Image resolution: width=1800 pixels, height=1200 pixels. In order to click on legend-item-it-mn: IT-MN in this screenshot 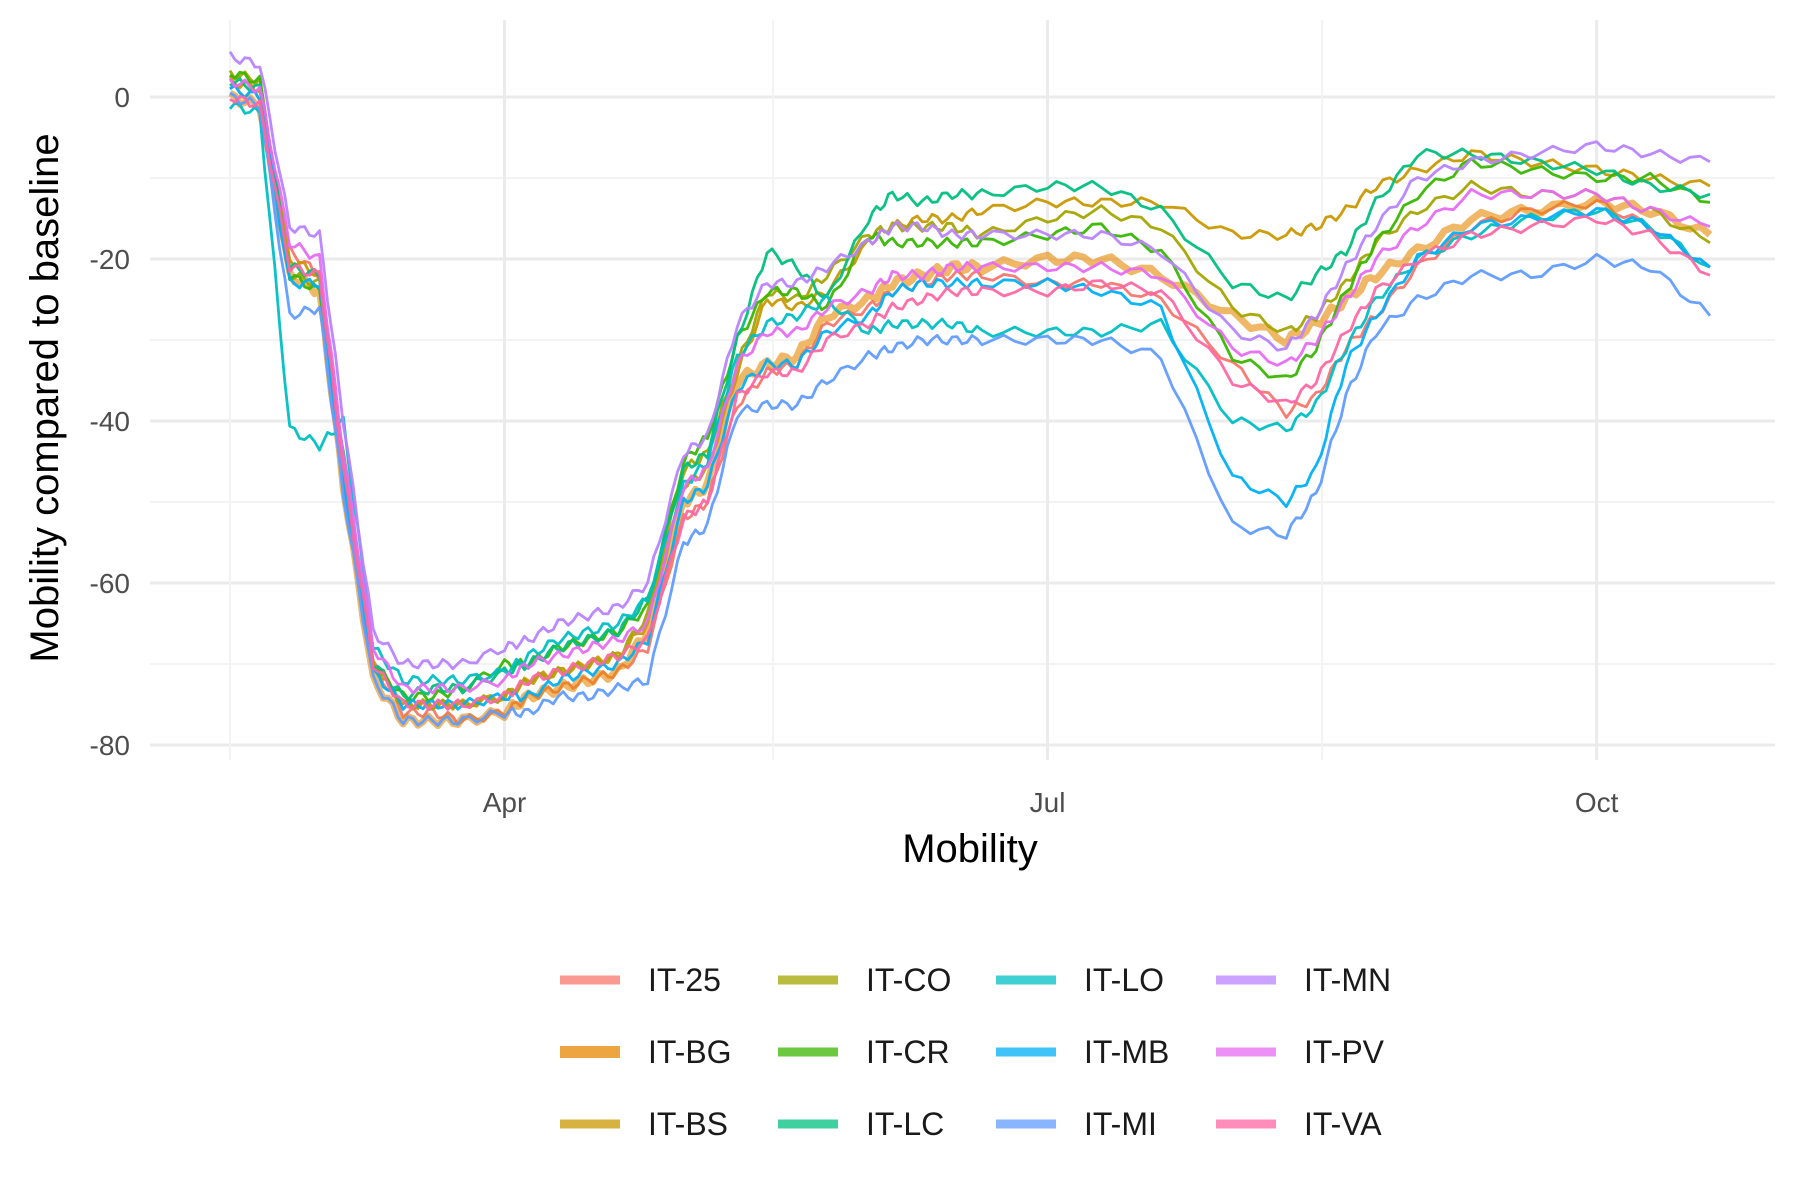, I will do `click(1303, 980)`.